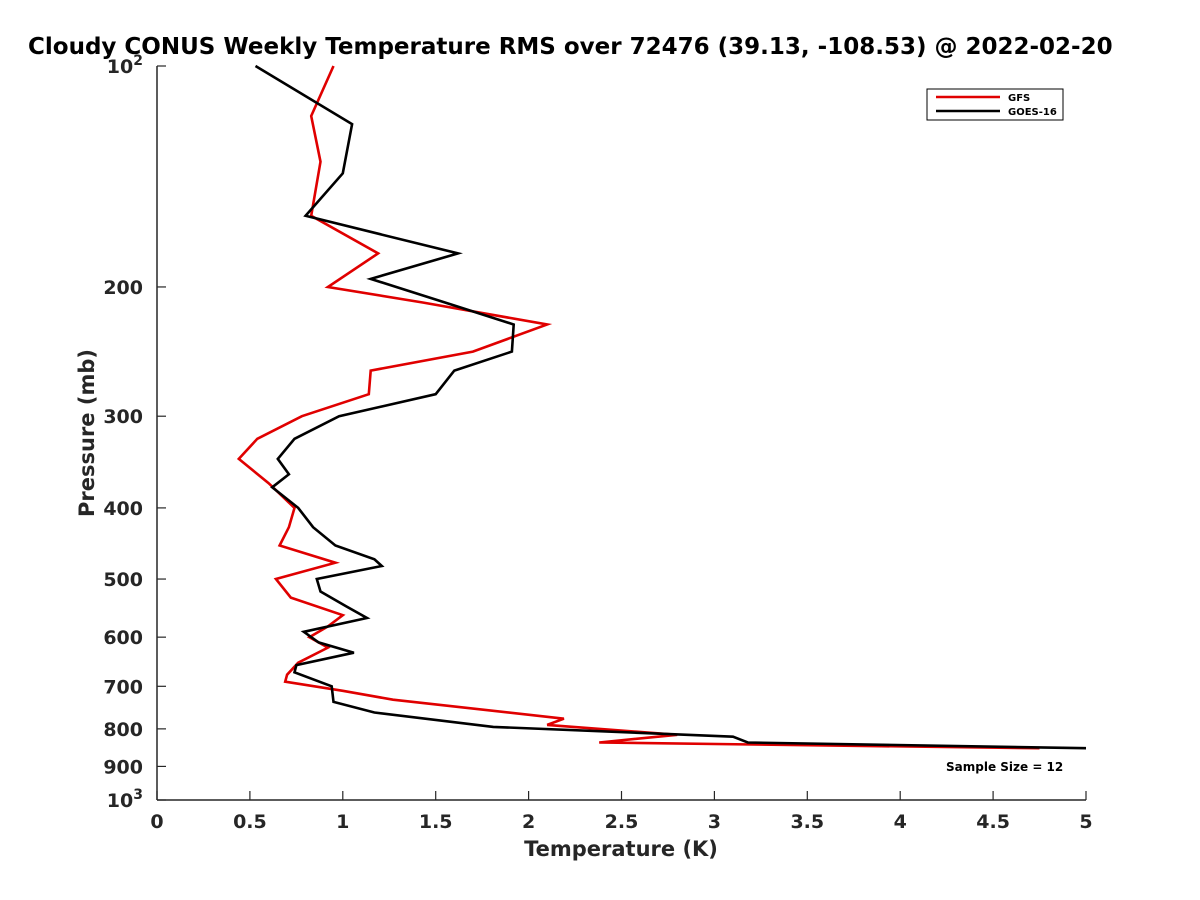  I want to click on x-tick-label: 0.5, so click(250, 822).